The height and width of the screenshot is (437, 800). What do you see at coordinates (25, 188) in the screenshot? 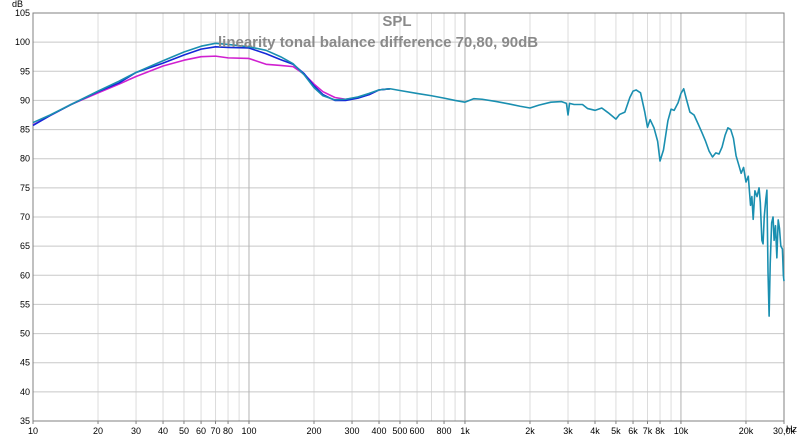
I see `y-tick-label: 75` at bounding box center [25, 188].